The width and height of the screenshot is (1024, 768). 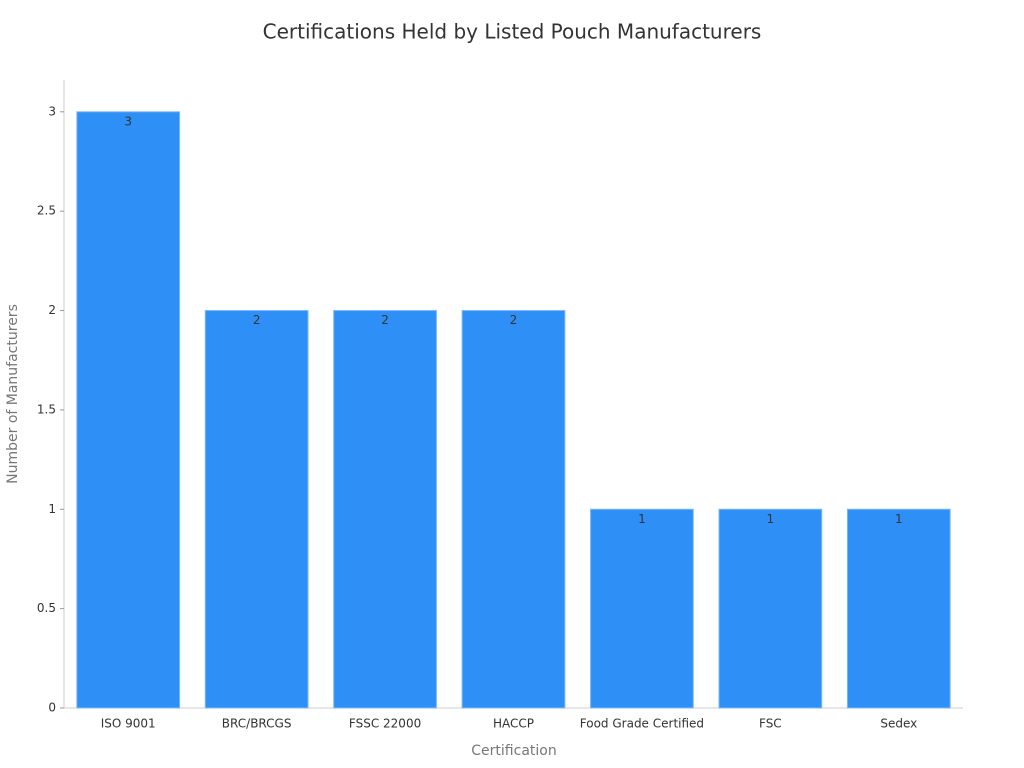 I want to click on y-tick-label: 1, so click(x=52, y=509).